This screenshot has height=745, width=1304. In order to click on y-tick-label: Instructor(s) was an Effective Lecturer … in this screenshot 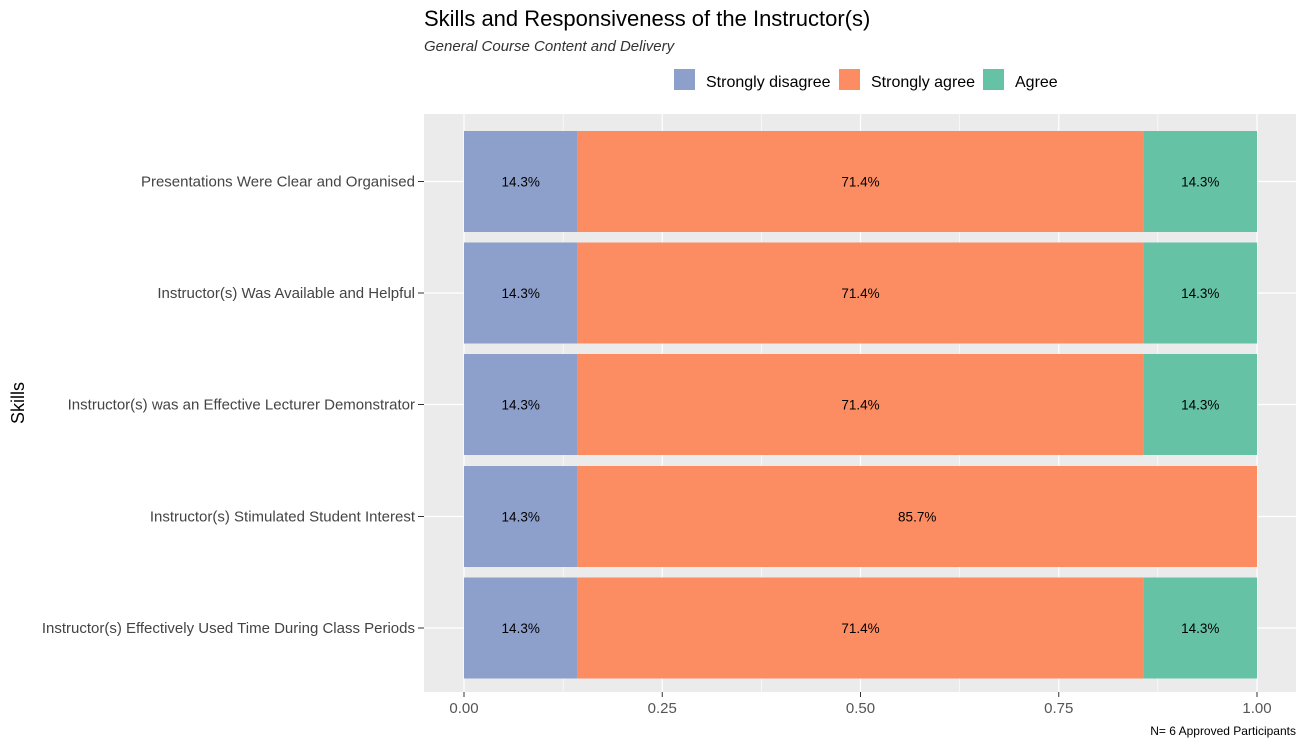, I will do `click(241, 405)`.